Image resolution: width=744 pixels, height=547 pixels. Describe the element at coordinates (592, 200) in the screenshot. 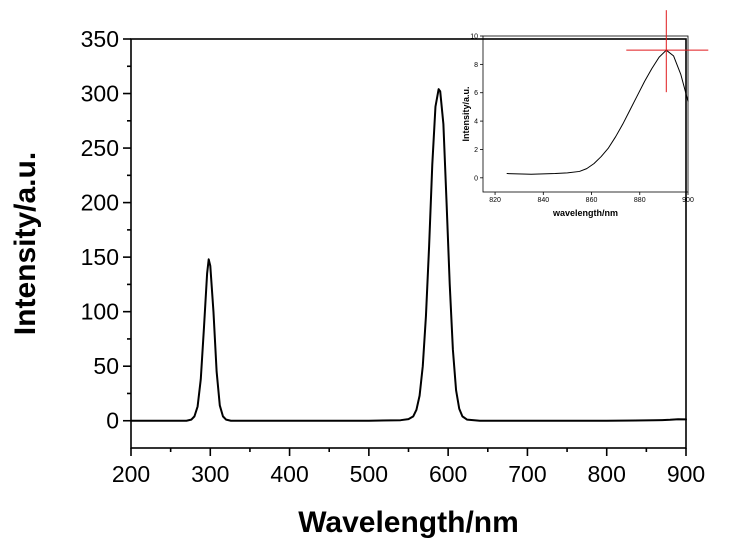

I see `inset-x-tick-label: 860` at that location.